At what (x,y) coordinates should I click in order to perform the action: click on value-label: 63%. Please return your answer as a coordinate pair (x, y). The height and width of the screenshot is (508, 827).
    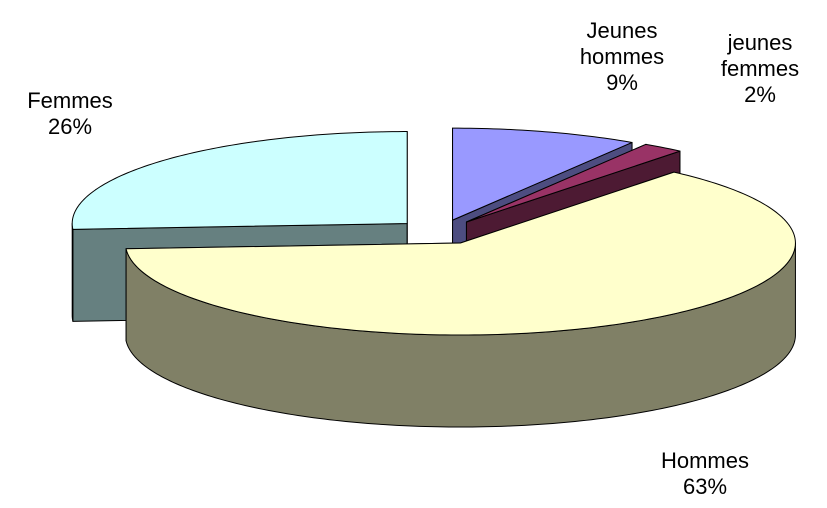
    Looking at the image, I should click on (705, 486).